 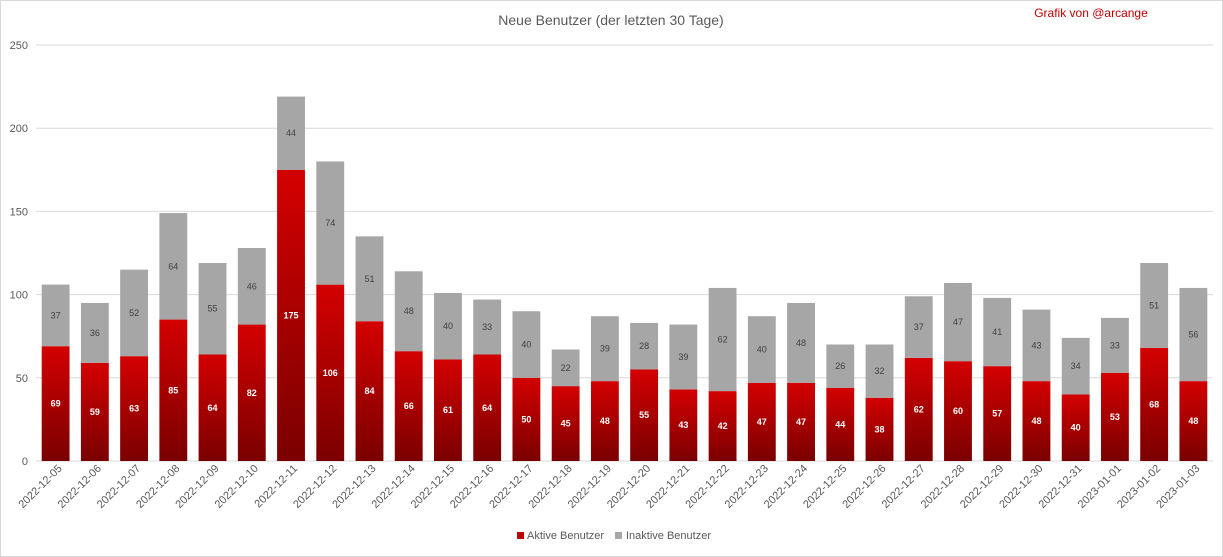 What do you see at coordinates (19, 254) in the screenshot?
I see `y-axis-ticks: 0 50 100 150 200 250` at bounding box center [19, 254].